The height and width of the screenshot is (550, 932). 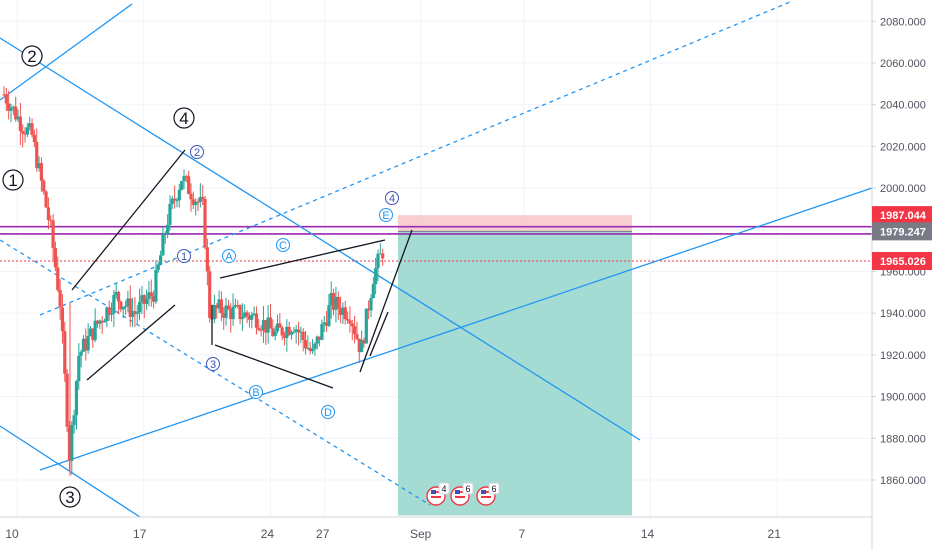 What do you see at coordinates (775, 534) in the screenshot?
I see `x-tick-label: 21` at bounding box center [775, 534].